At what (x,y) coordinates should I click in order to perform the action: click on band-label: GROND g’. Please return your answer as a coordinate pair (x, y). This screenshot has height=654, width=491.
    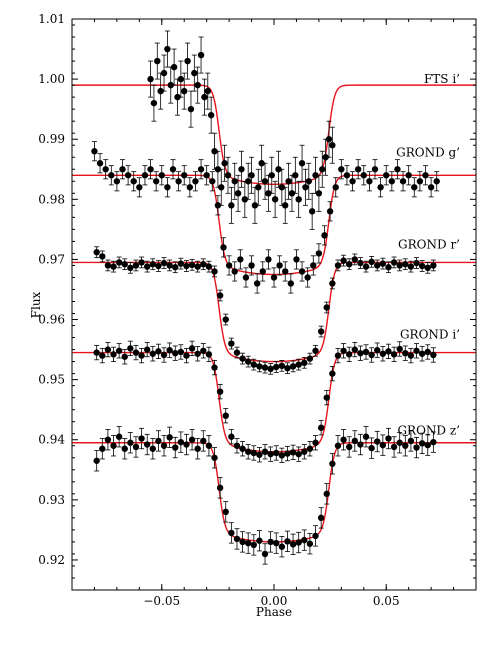
    Looking at the image, I should click on (428, 152).